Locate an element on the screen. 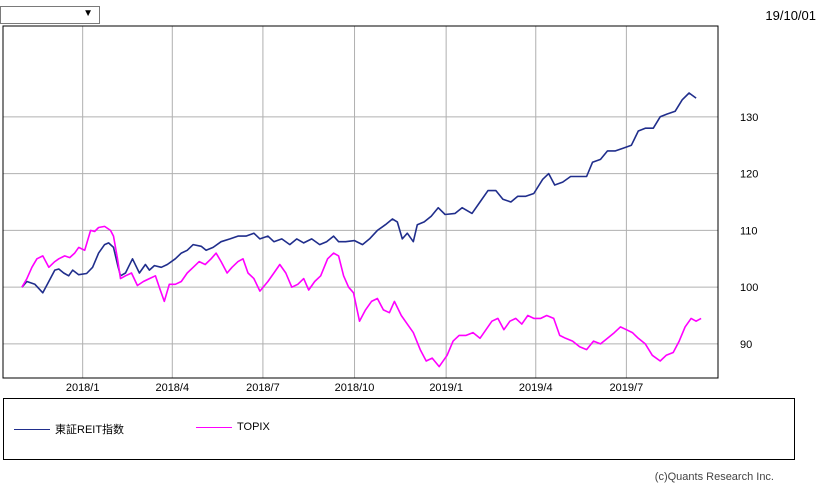  y-tick-label: 110 is located at coordinates (749, 231).